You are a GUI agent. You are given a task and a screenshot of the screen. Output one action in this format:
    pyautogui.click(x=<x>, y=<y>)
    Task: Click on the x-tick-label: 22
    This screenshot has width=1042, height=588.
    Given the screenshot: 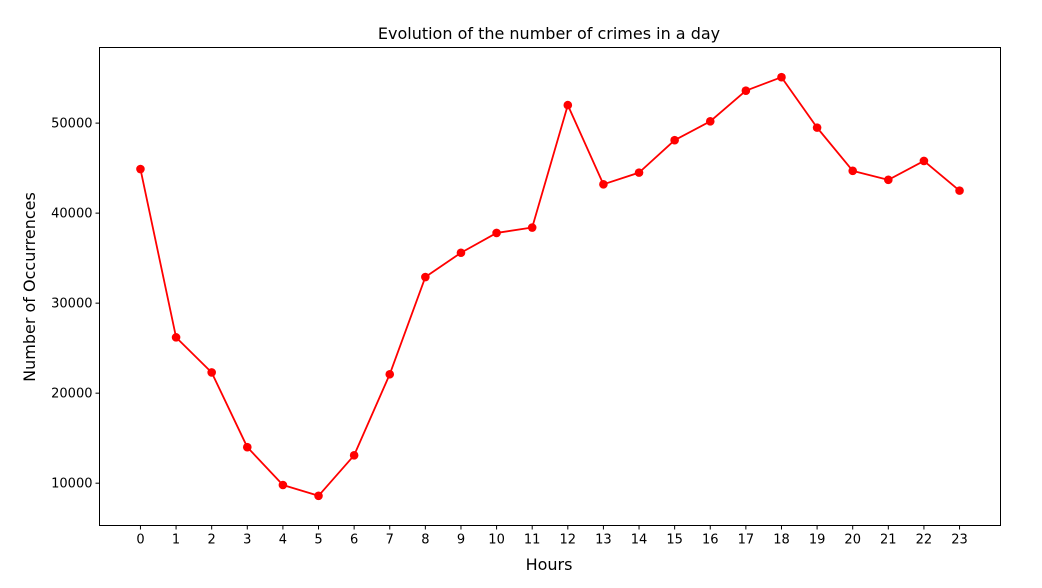 What is the action you would take?
    pyautogui.click(x=924, y=540)
    